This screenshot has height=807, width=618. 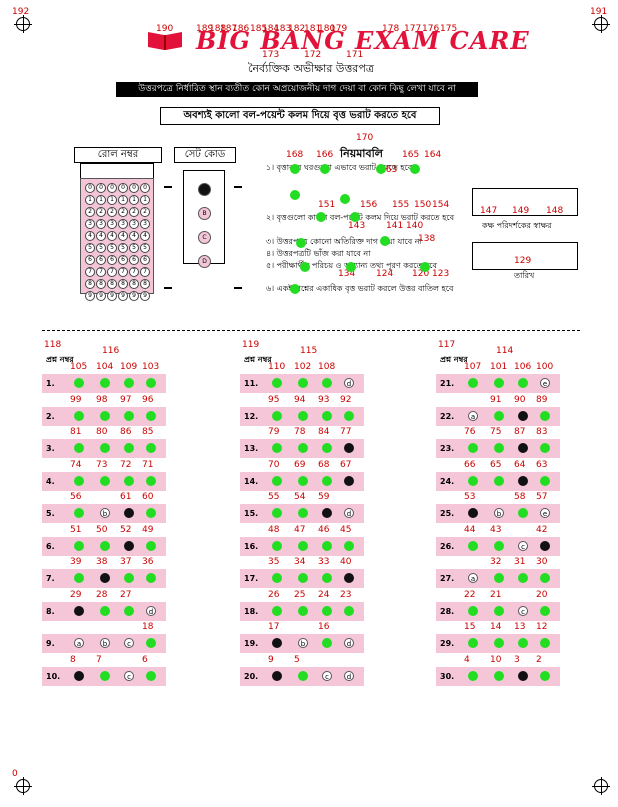 What do you see at coordinates (145, 200) in the screenshot?
I see `roll-digit-bubble: 1` at bounding box center [145, 200].